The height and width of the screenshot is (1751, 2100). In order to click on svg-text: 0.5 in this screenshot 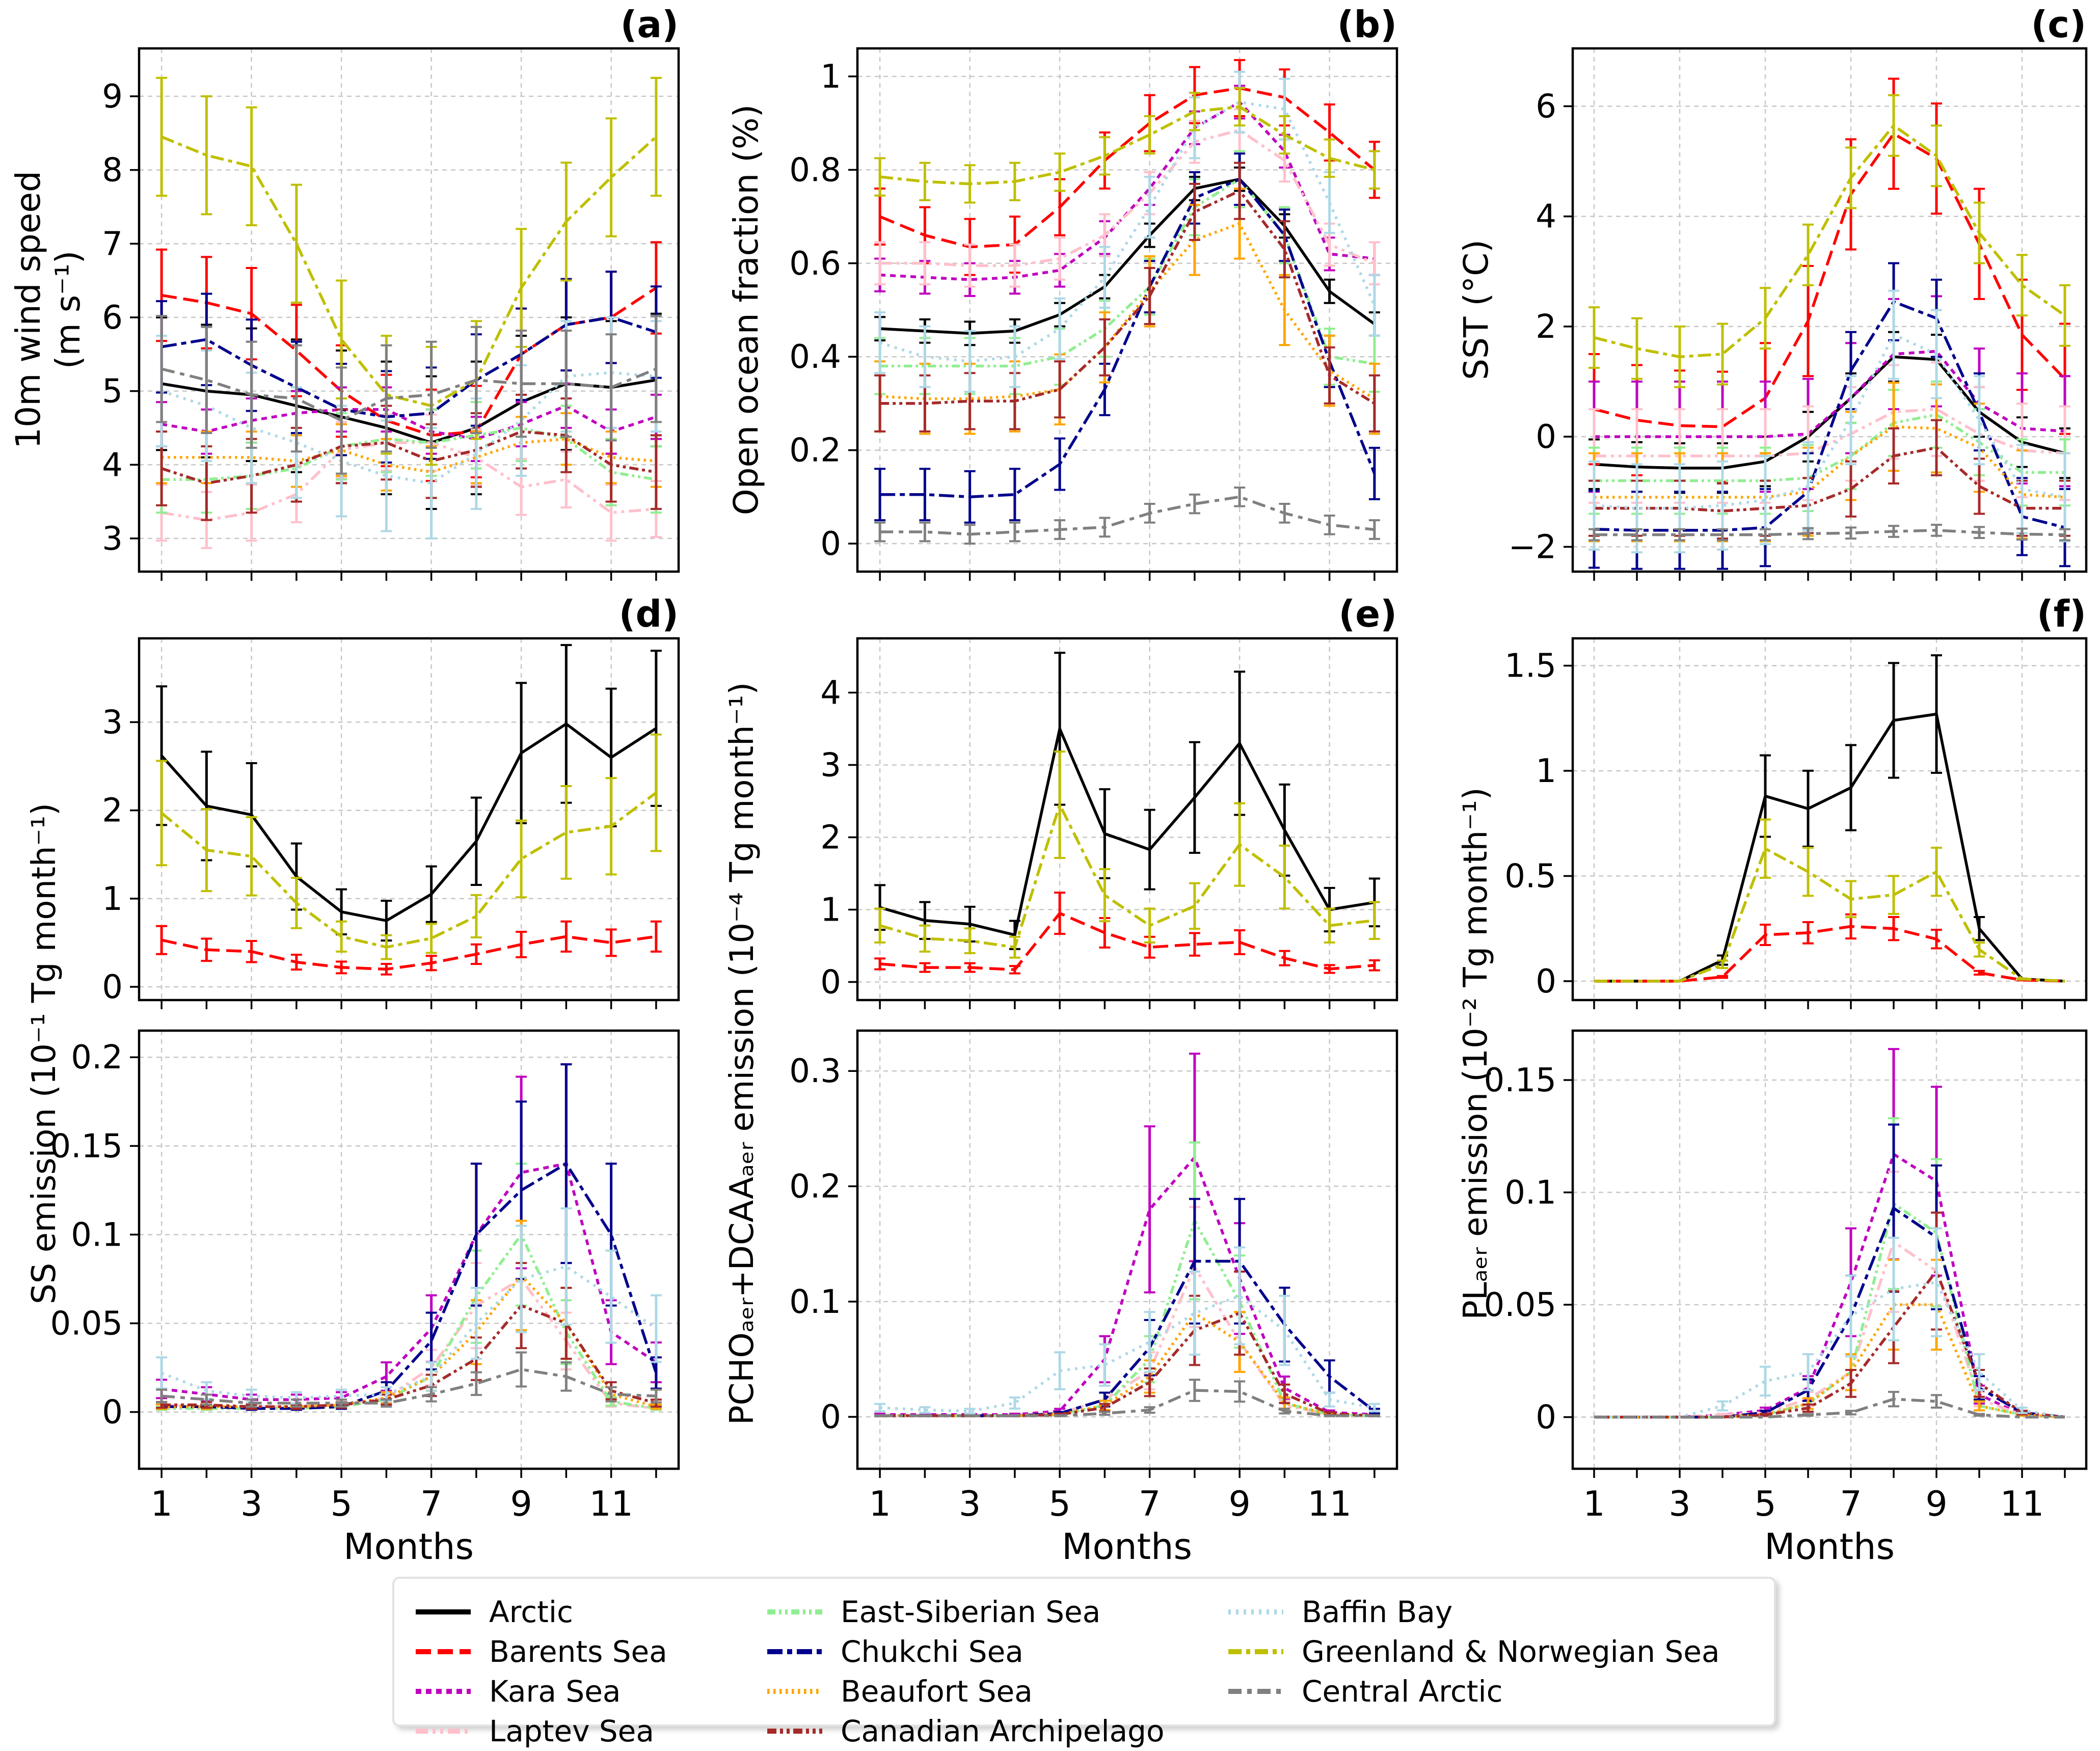, I will do `click(1530, 876)`.